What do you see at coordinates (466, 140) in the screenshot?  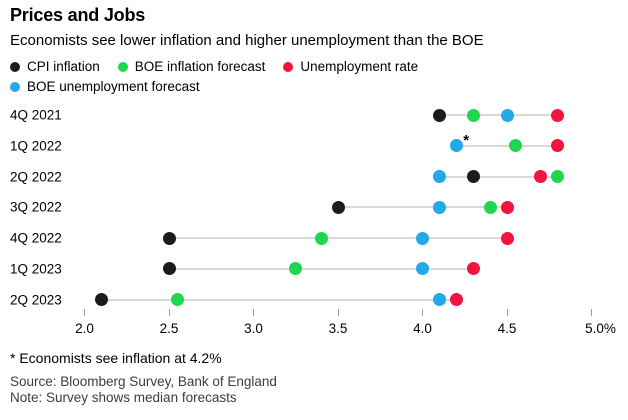 I see `asterisk-marker: *` at bounding box center [466, 140].